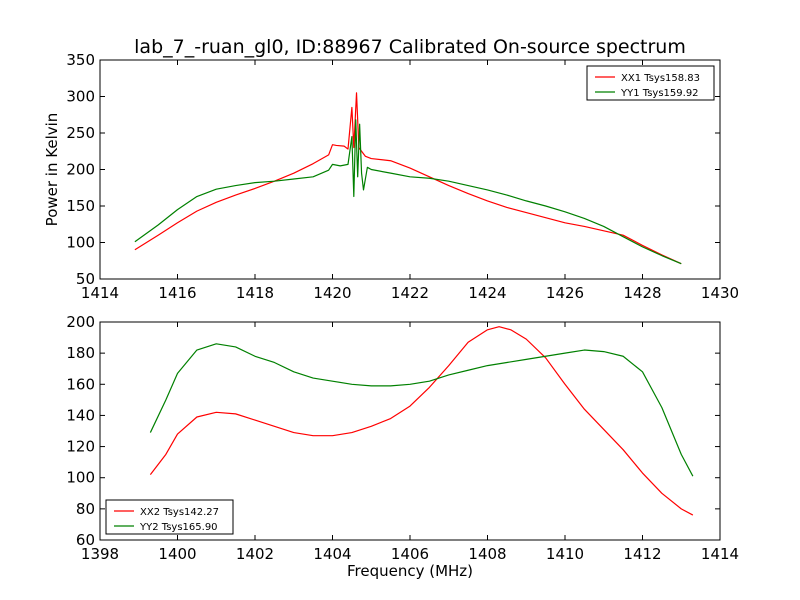 This screenshot has height=600, width=800. I want to click on x-tick-label: 1398, so click(100, 554).